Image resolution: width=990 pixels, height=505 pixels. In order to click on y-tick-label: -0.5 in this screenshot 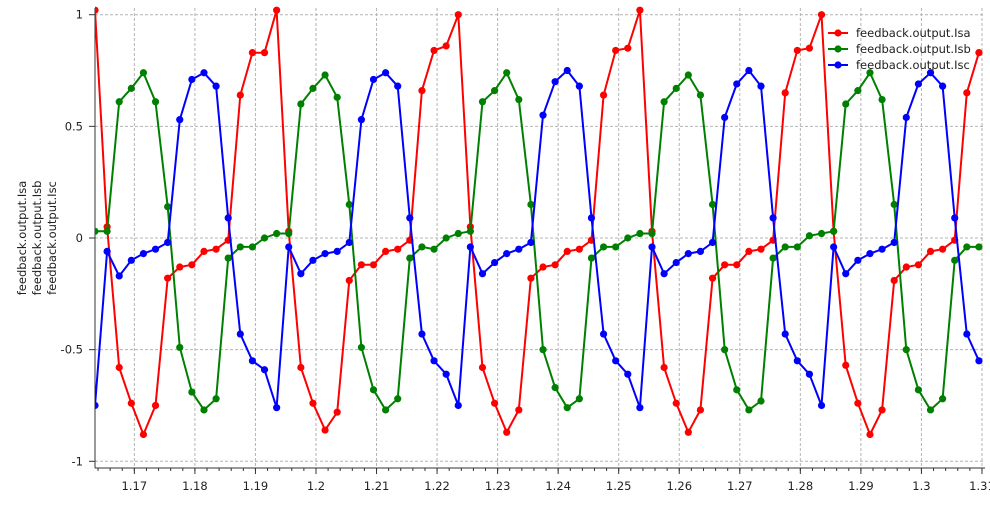, I will do `click(72, 350)`.